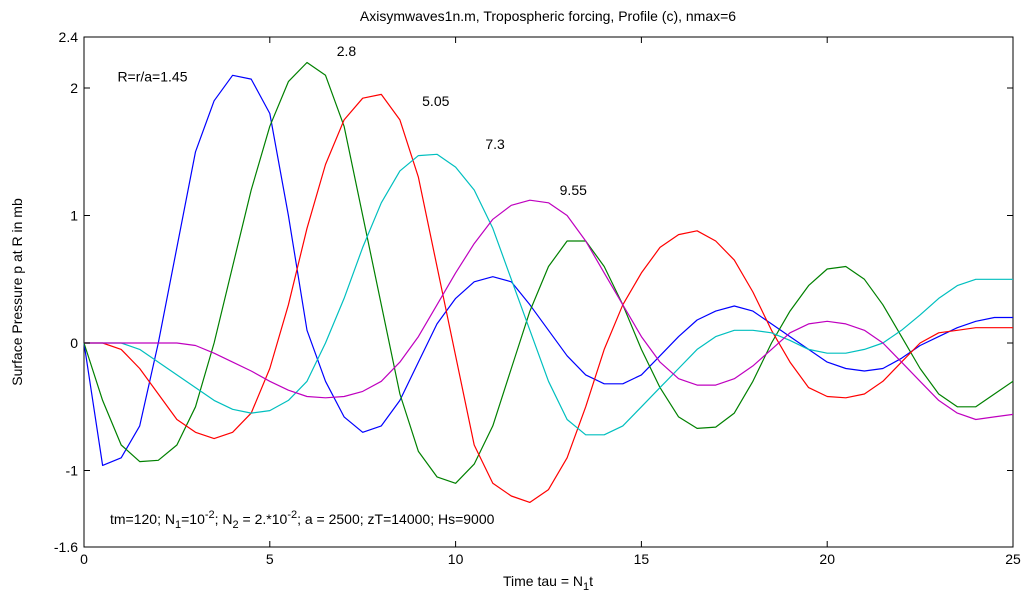 The width and height of the screenshot is (1024, 593). What do you see at coordinates (292, 515) in the screenshot?
I see `params-exp-2: -2` at bounding box center [292, 515].